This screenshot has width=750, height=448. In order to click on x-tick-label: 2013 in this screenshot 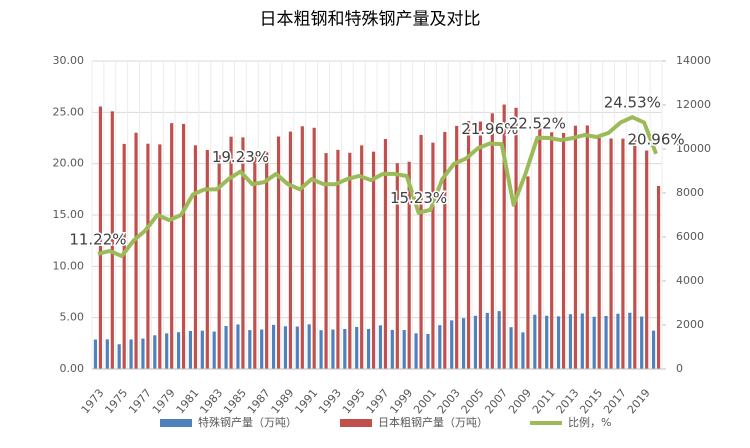, I will do `click(568, 402)`.